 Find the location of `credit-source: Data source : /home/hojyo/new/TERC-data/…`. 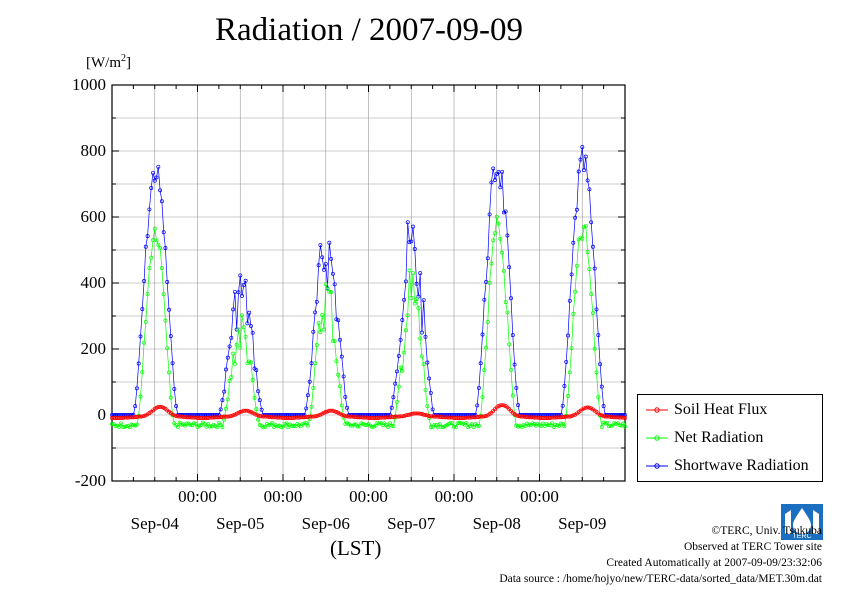

credit-source: Data source : /home/hojyo/new/TERC-data/… is located at coordinates (660, 579).